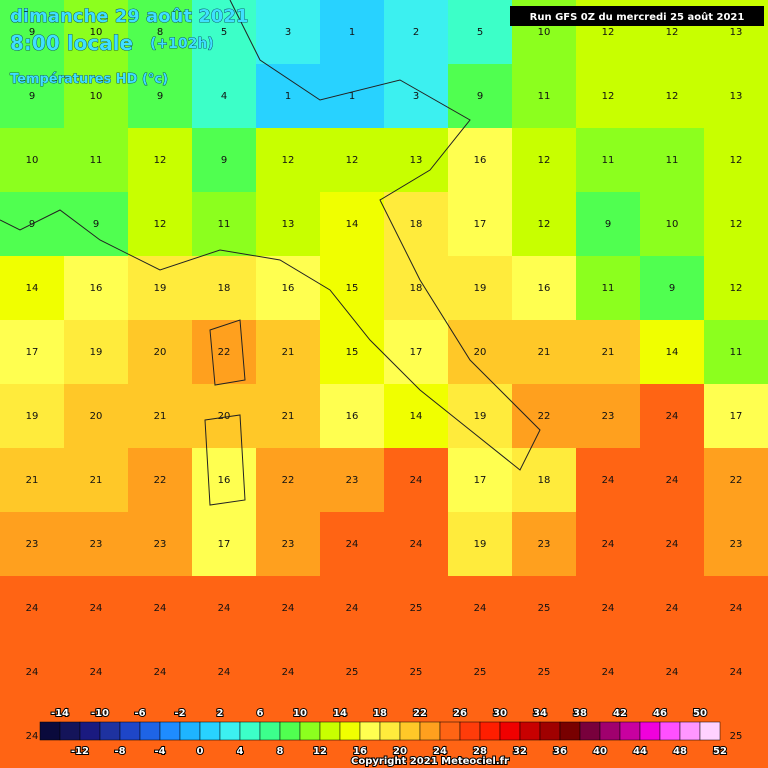 The width and height of the screenshot is (768, 768). What do you see at coordinates (139, 713) in the screenshot?
I see `scale-label: -6` at bounding box center [139, 713].